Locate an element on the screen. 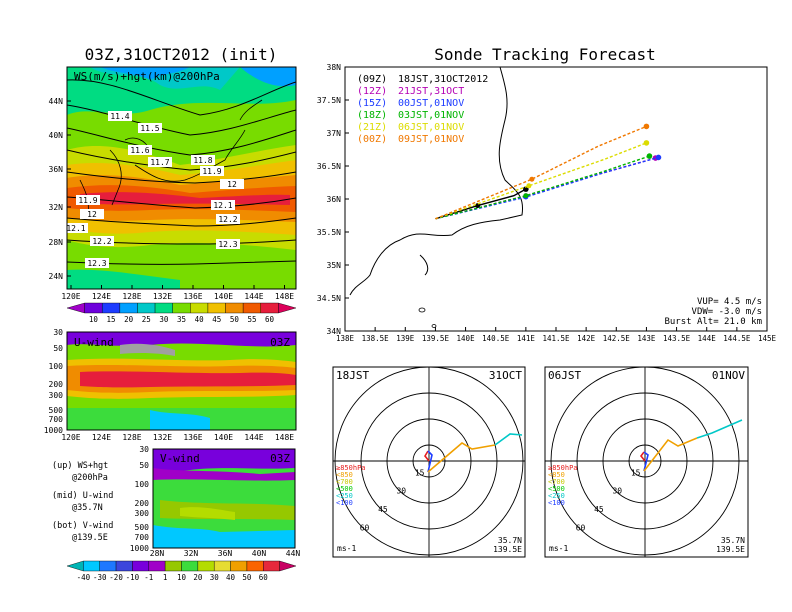  legend-note-a: (up) WS+hgt is located at coordinates (80, 466).